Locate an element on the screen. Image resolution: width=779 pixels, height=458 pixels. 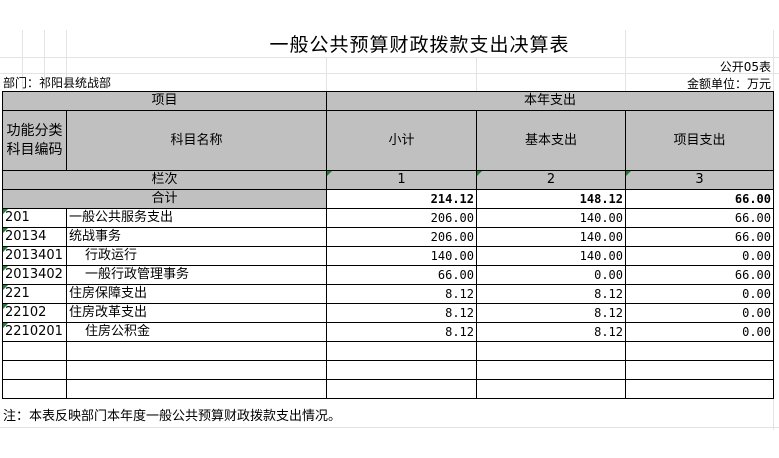
row-name: 行政运行 is located at coordinates (196, 256).